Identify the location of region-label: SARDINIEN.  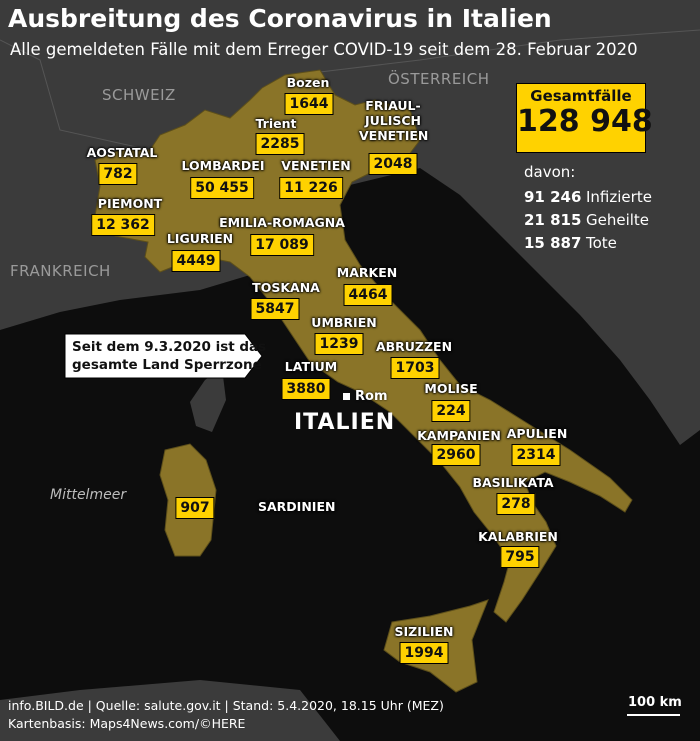
(297, 506).